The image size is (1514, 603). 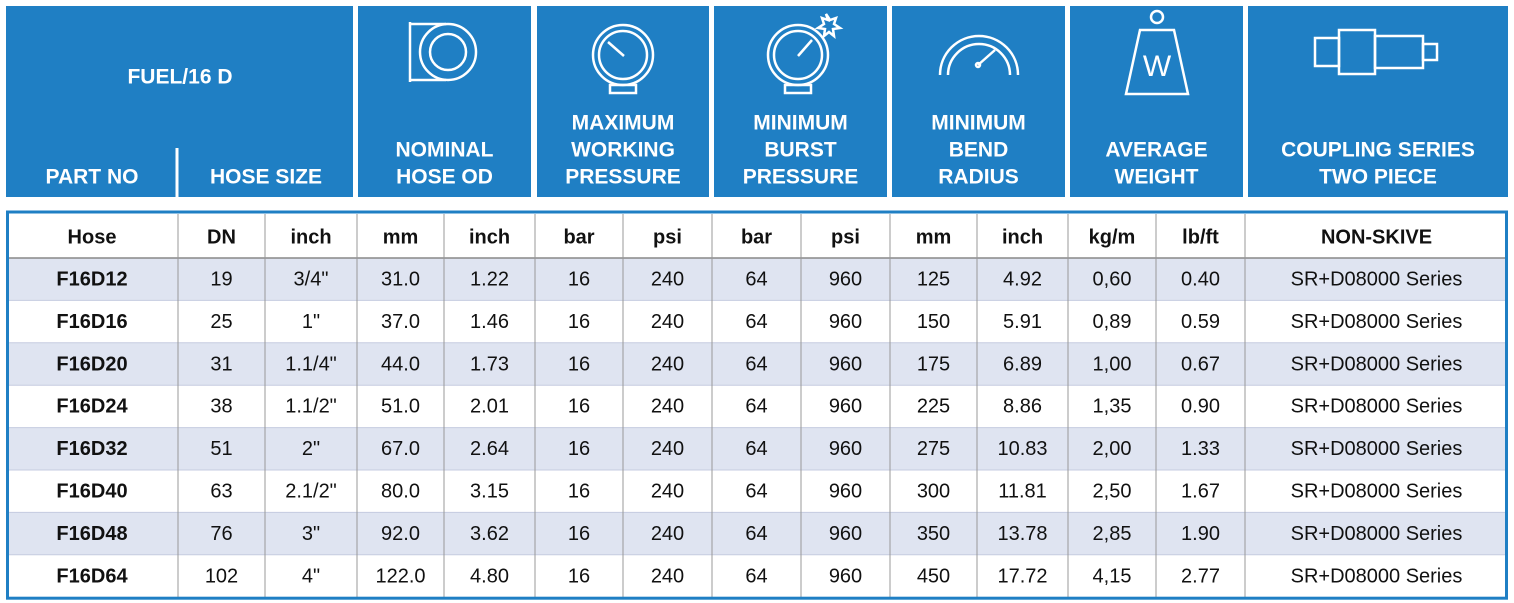 I want to click on cell: 1.67, so click(x=1200, y=491).